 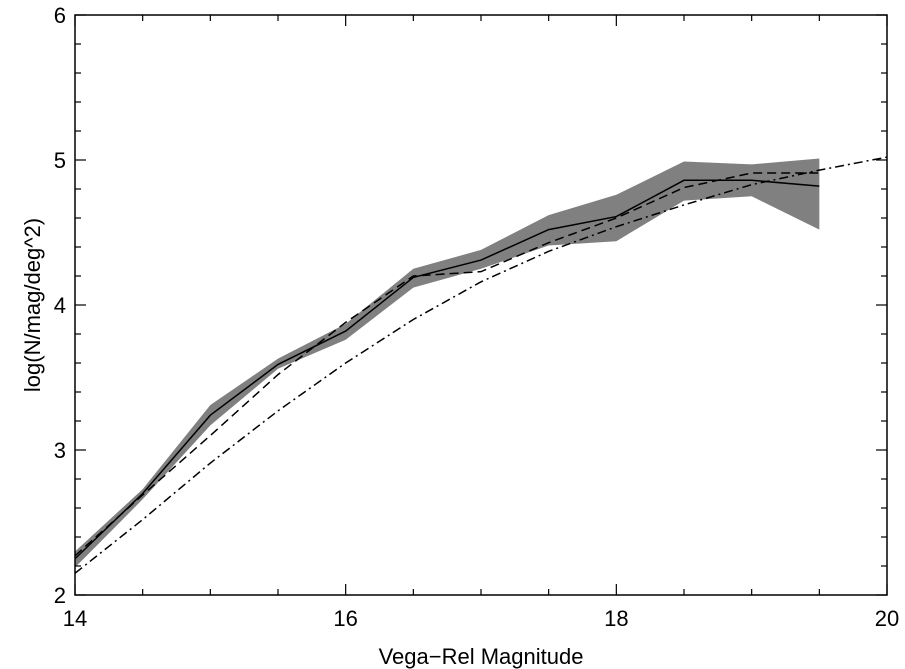 What do you see at coordinates (60, 305) in the screenshot?
I see `y-tick-label: 4` at bounding box center [60, 305].